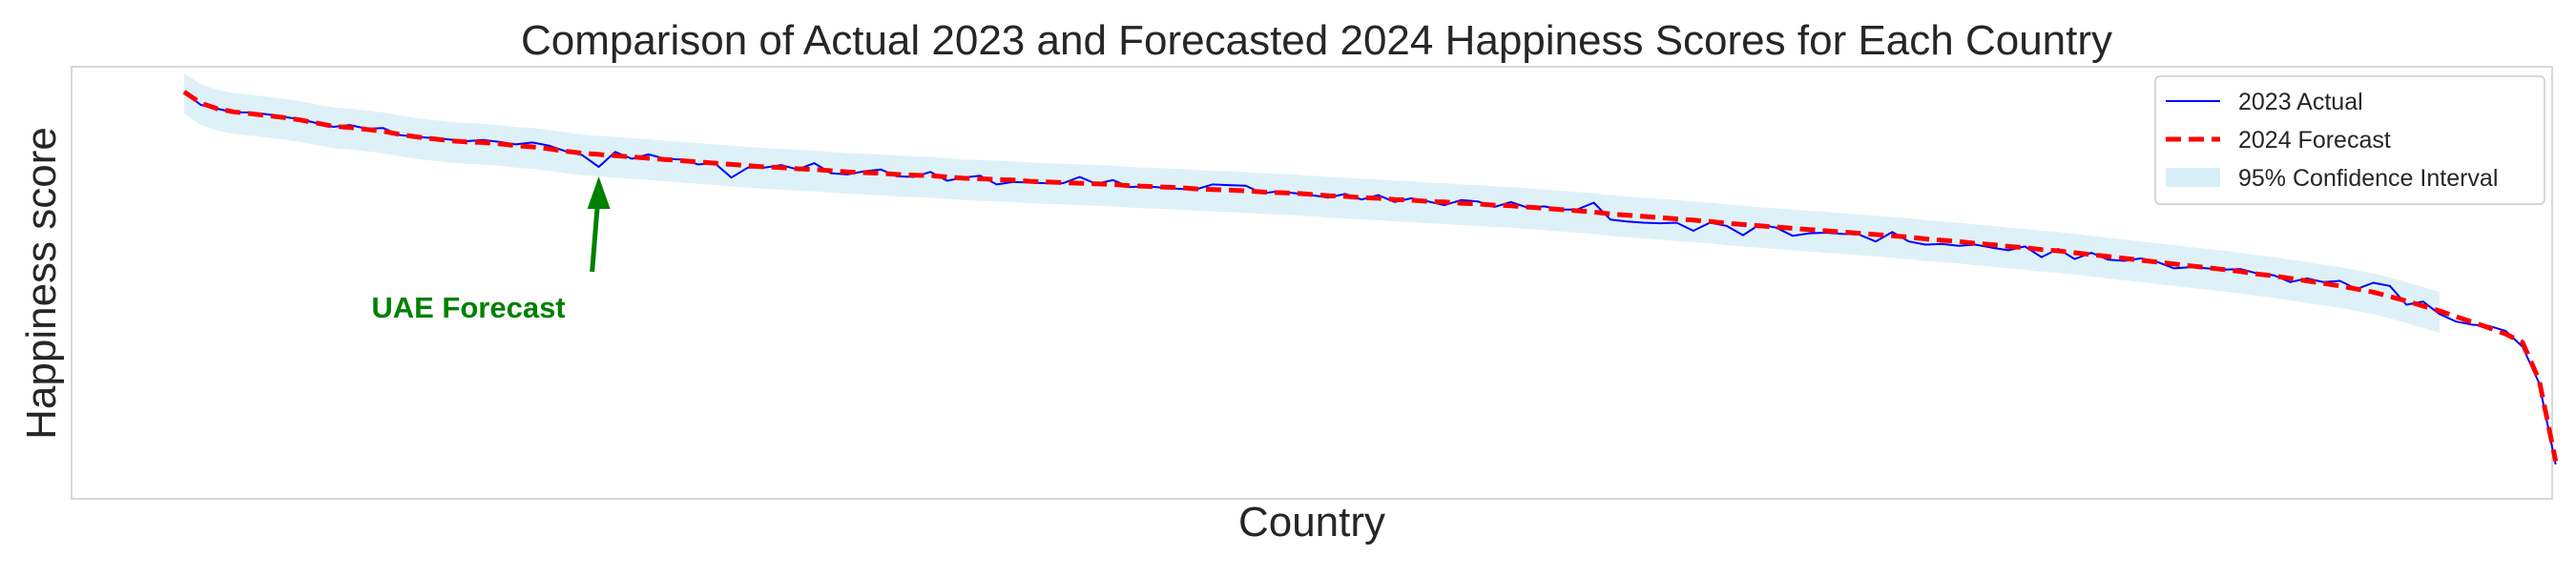 The width and height of the screenshot is (2576, 577). I want to click on uae-annotation: UAE Forecast, so click(491, 250).